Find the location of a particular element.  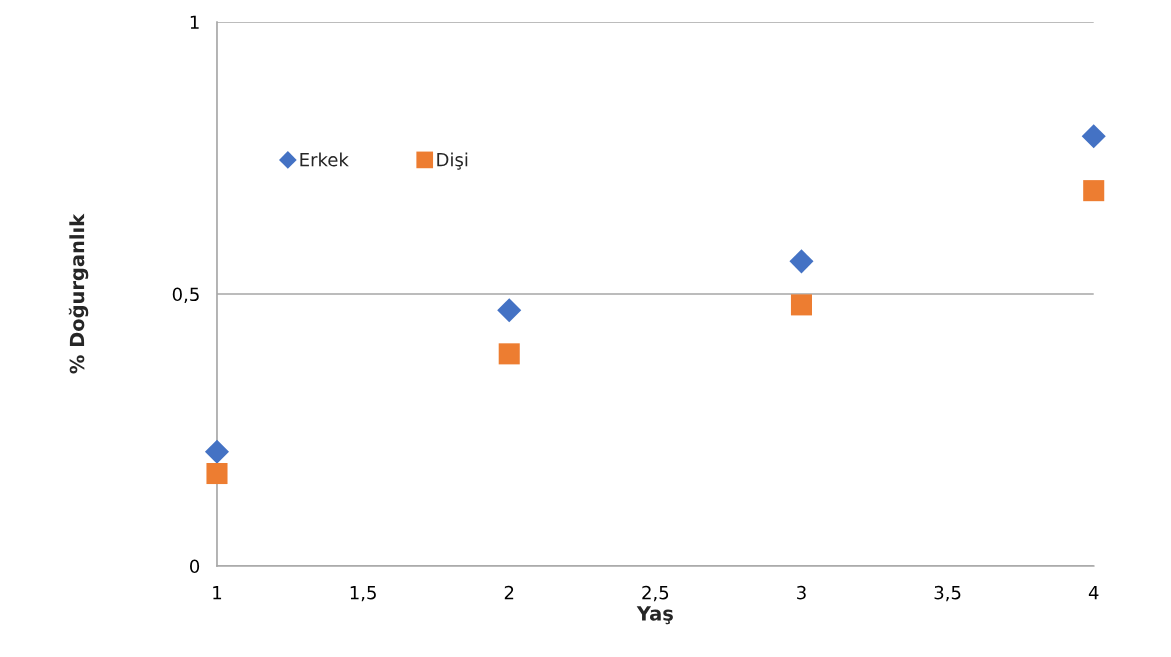

x-tick-label: 2 is located at coordinates (509, 592).